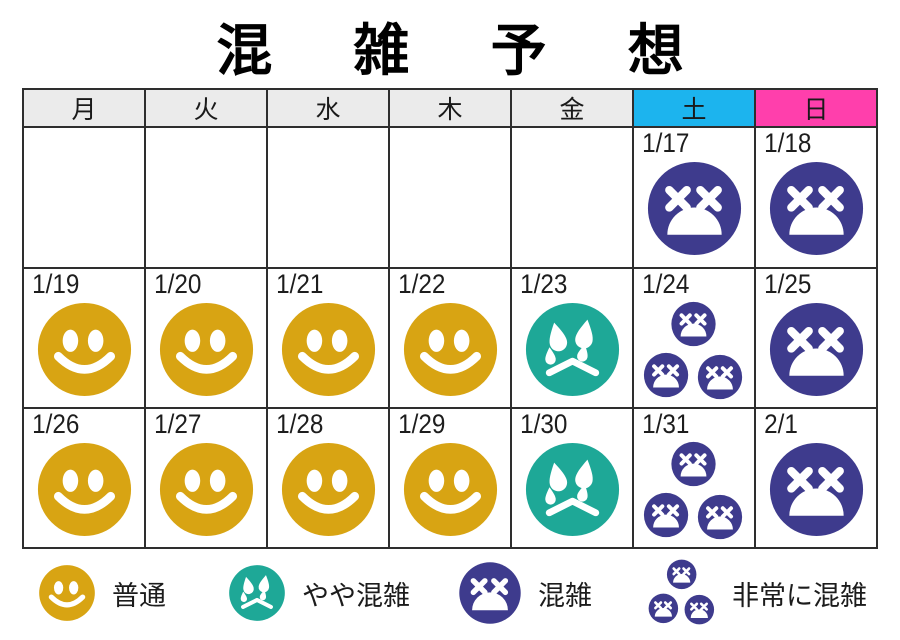  What do you see at coordinates (422, 284) in the screenshot?
I see `date-label: 1/22` at bounding box center [422, 284].